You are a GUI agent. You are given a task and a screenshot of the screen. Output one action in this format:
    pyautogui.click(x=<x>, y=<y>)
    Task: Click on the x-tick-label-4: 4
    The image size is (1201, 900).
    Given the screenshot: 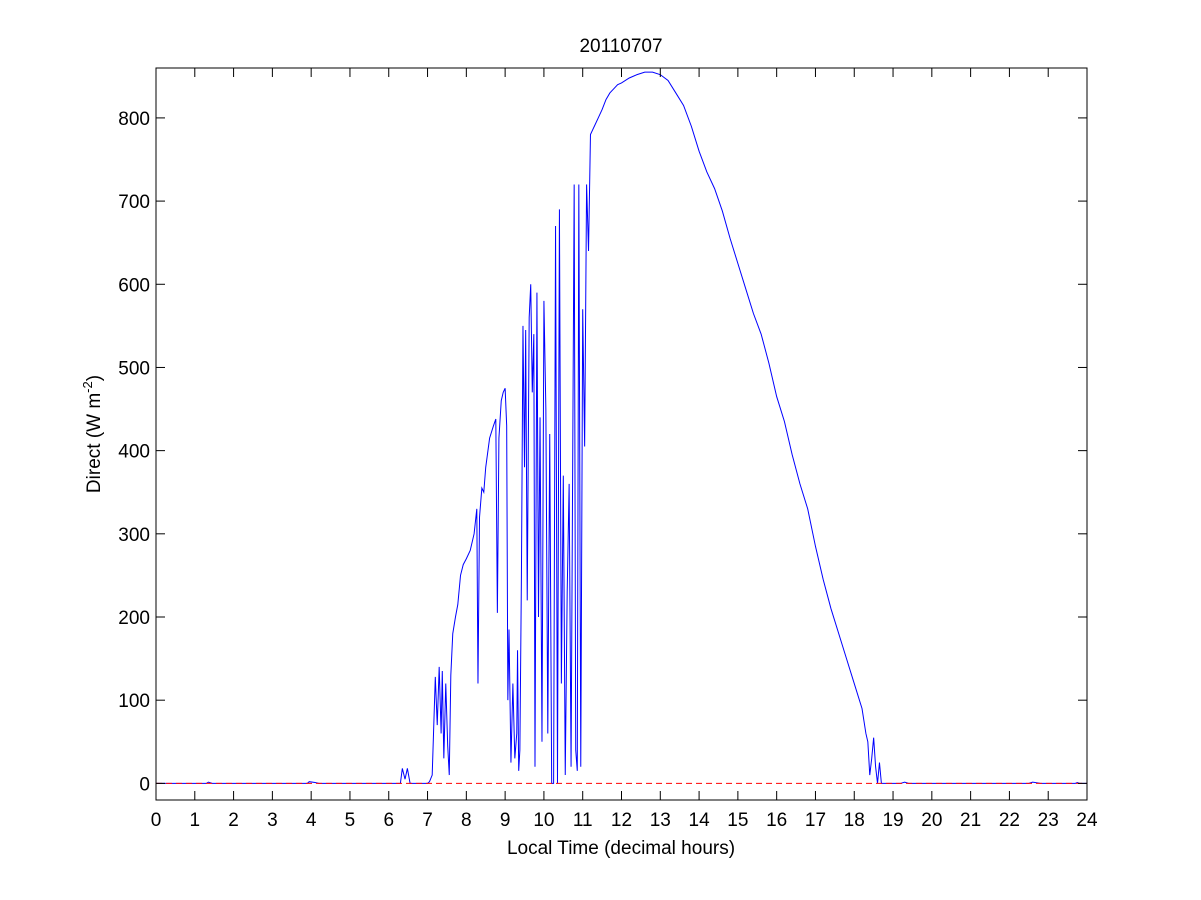 What is the action you would take?
    pyautogui.click(x=311, y=820)
    